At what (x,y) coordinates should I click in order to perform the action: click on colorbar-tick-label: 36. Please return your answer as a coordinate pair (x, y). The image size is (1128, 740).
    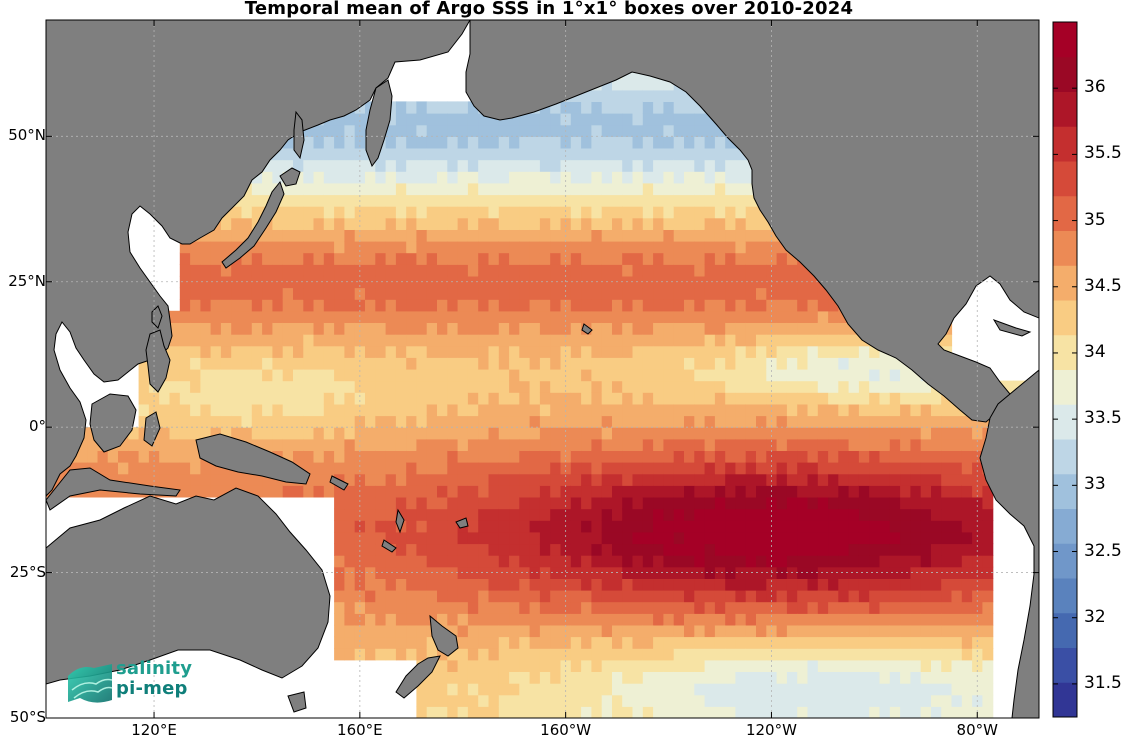
    Looking at the image, I should click on (1095, 87).